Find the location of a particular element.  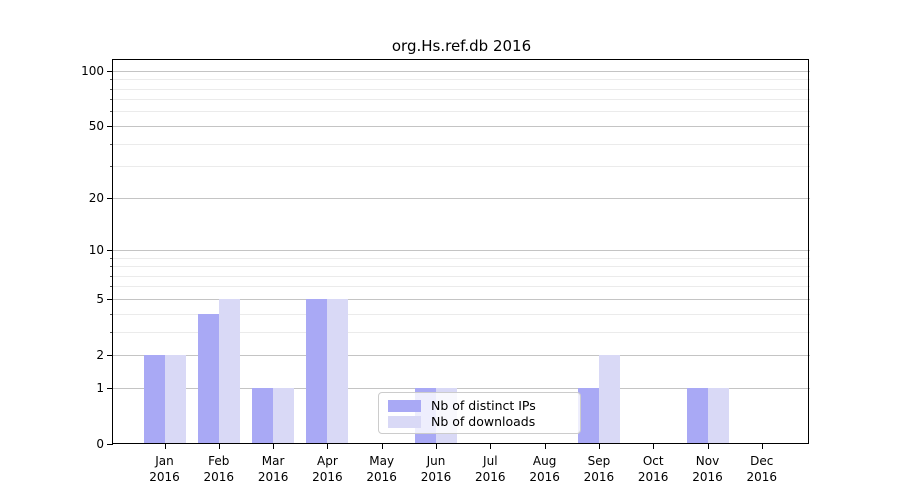

y-tick-label: 2 is located at coordinates (100, 354).